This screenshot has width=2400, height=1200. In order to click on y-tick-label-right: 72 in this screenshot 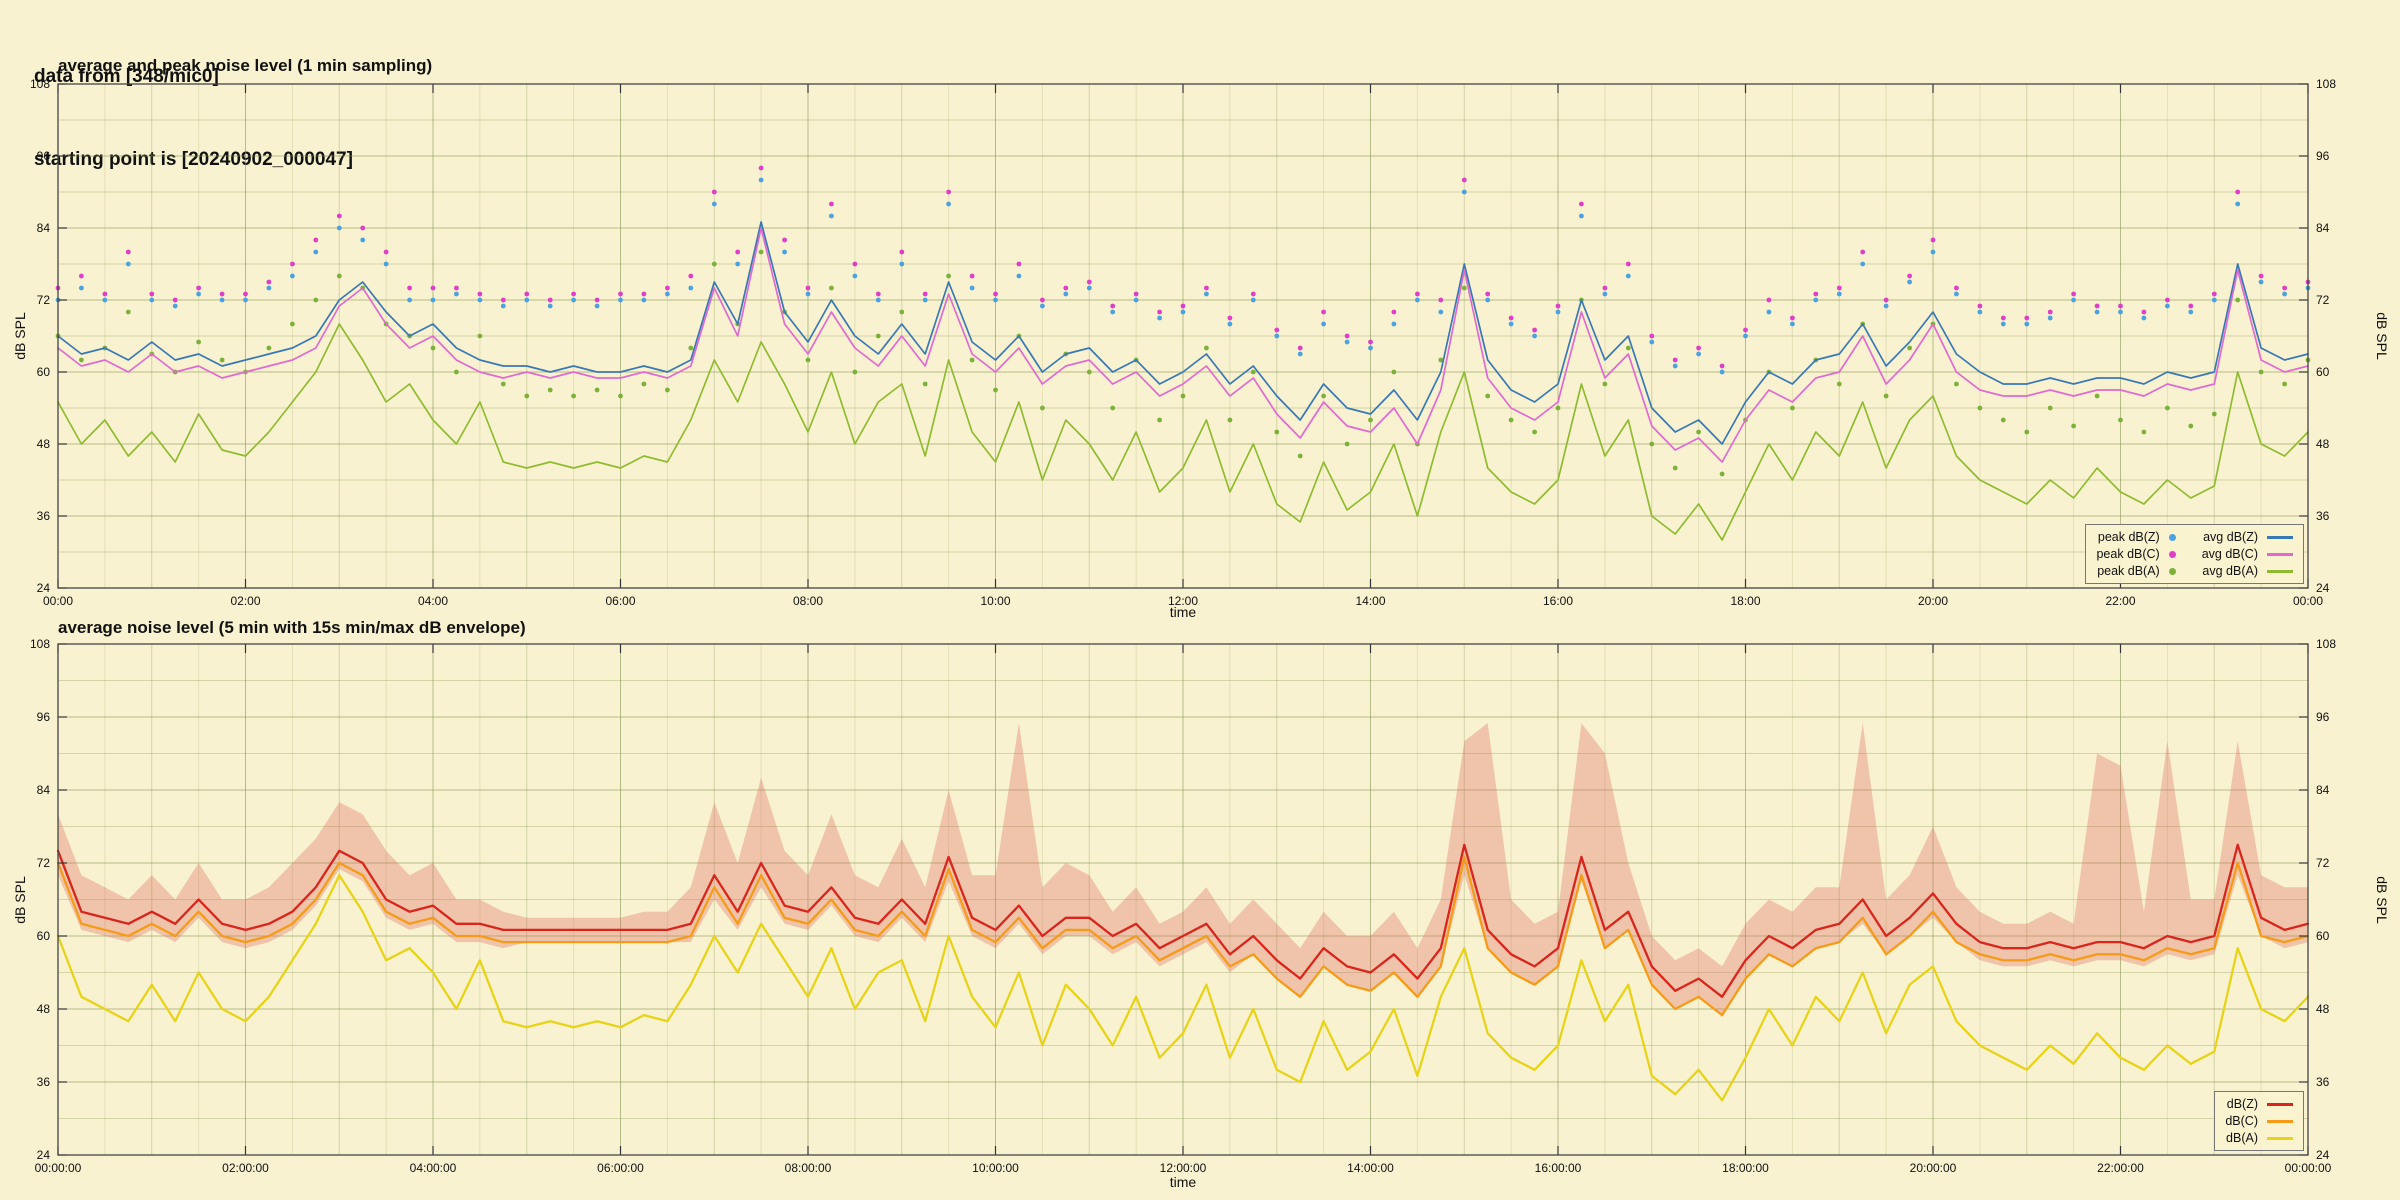, I will do `click(2323, 300)`.